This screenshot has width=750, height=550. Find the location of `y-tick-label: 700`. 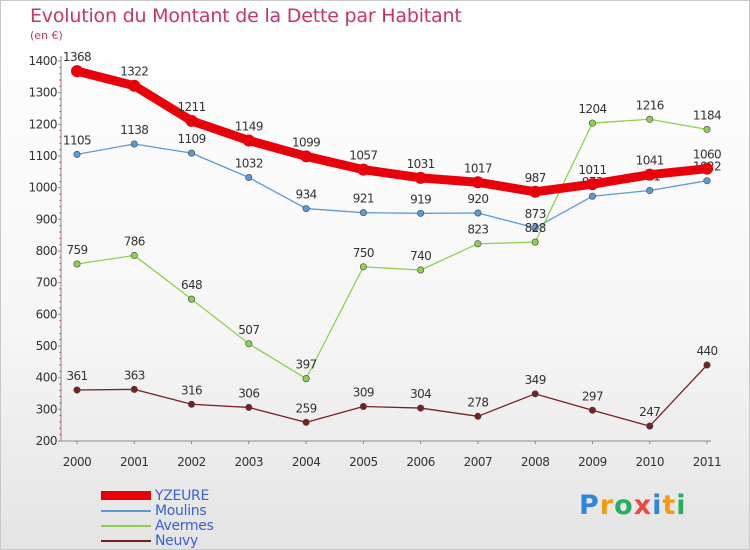

y-tick-label: 700 is located at coordinates (46, 283).